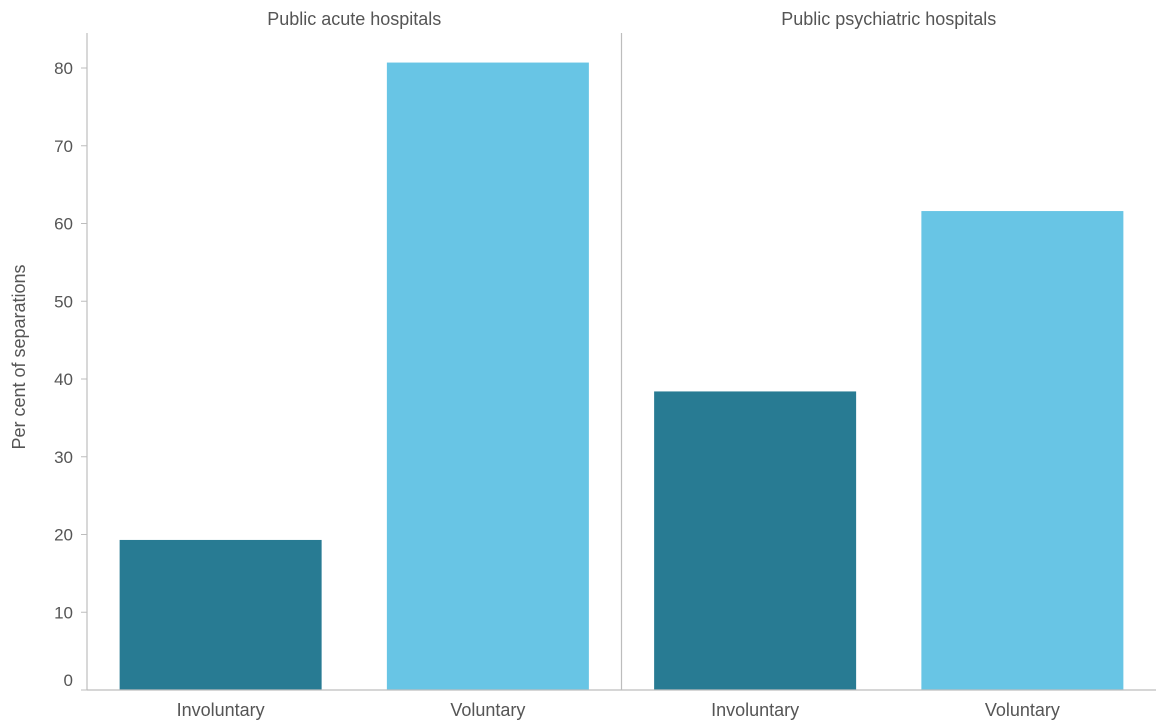 The image size is (1156, 720). Describe the element at coordinates (63, 612) in the screenshot. I see `y-tick-label: 10` at that location.